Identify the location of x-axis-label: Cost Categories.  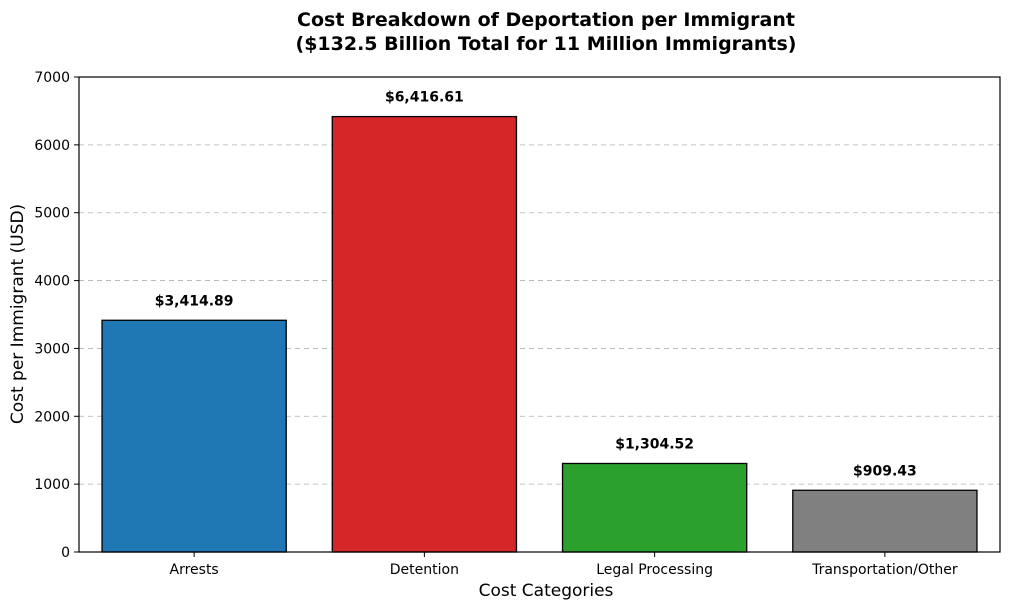
(546, 591).